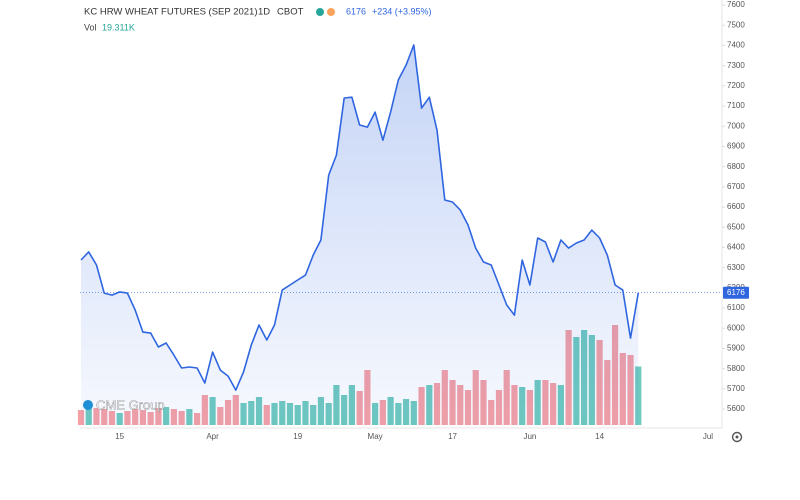 The image size is (800, 500). Describe the element at coordinates (736, 45) in the screenshot. I see `y-tick-label: 7400` at that location.